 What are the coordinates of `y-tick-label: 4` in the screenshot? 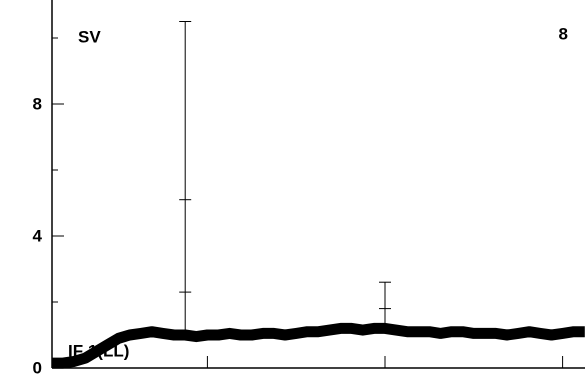 It's located at (38, 235).